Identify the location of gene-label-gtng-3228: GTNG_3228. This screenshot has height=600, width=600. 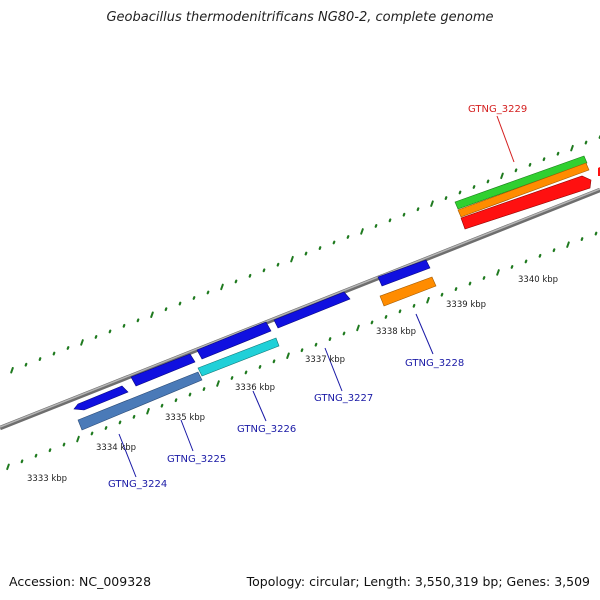
(434, 363).